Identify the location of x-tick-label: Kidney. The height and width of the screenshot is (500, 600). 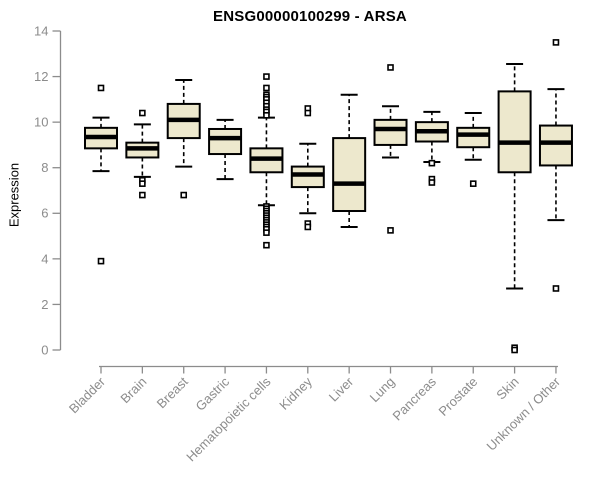
(295, 393).